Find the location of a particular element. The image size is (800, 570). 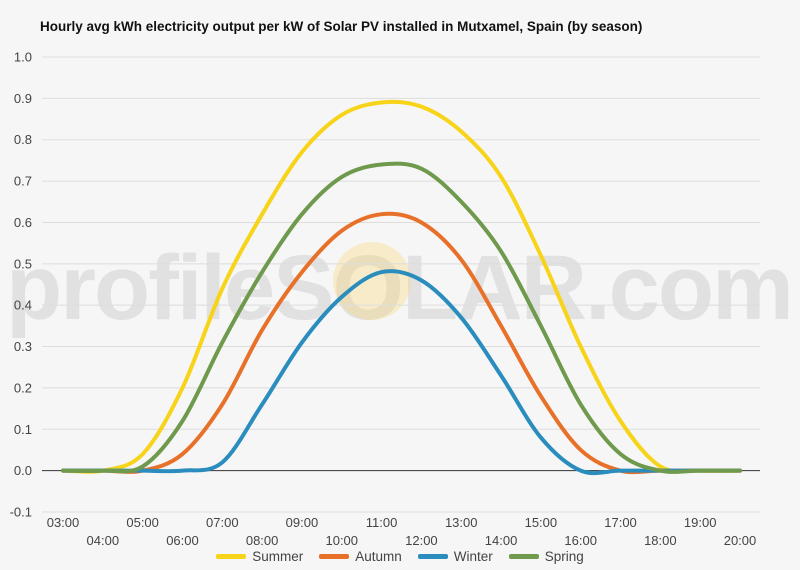

x-tick-label: 10:00 is located at coordinates (341, 540).